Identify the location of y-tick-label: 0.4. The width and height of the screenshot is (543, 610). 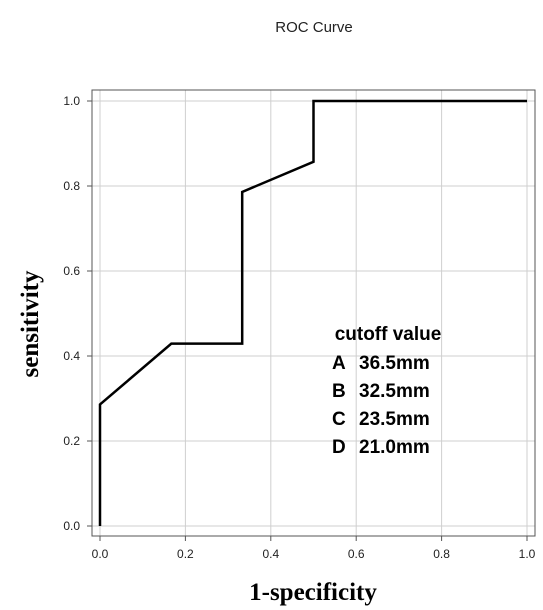
(71, 356).